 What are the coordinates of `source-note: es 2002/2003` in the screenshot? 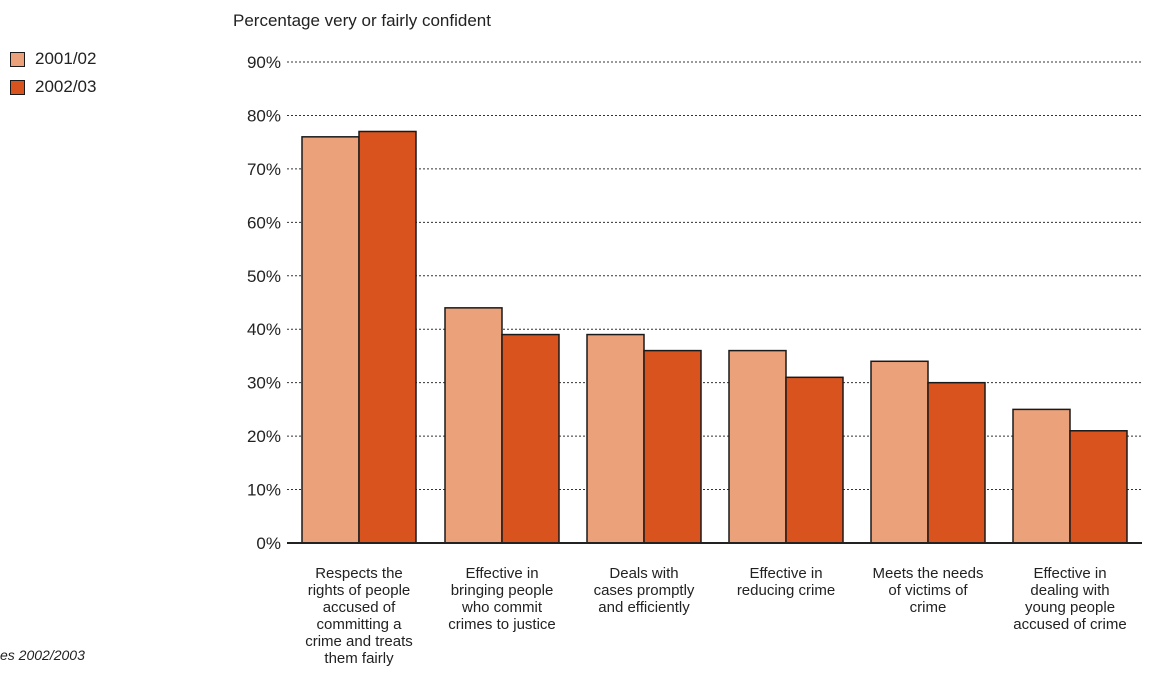 It's located at (42, 655).